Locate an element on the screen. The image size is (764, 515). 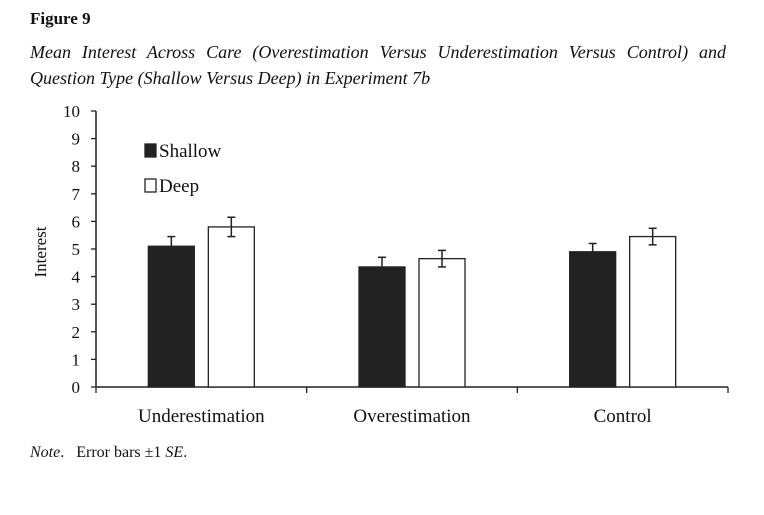
bar-deep-overestimation is located at coordinates (442, 323).